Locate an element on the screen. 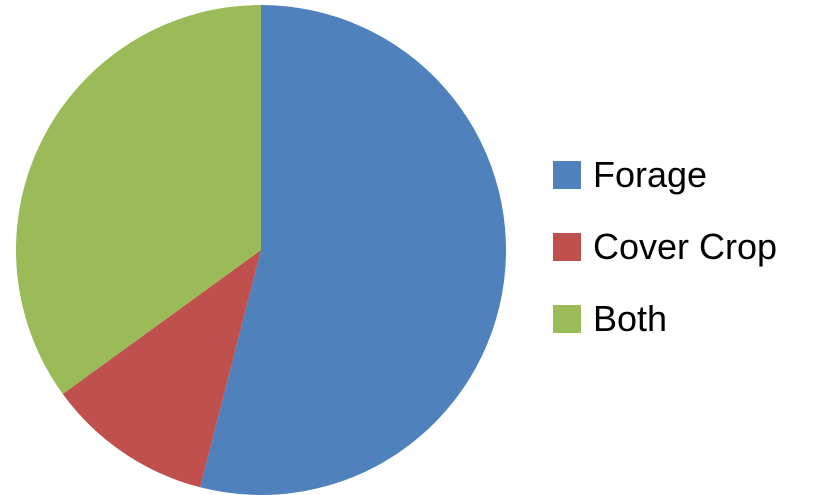 This screenshot has height=495, width=825. legend-item-both: Both is located at coordinates (688, 319).